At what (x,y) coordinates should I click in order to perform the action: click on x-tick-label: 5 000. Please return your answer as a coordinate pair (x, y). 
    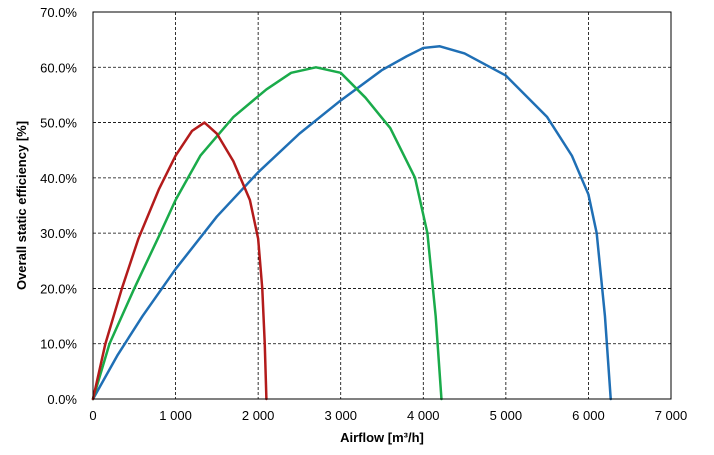
    Looking at the image, I should click on (506, 415).